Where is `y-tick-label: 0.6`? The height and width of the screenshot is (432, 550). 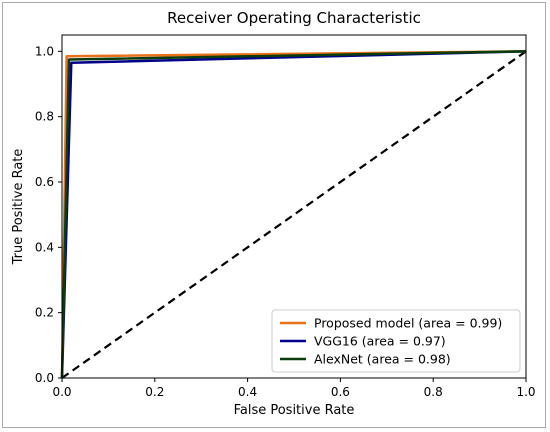 y-tick-label: 0.6 is located at coordinates (44, 182).